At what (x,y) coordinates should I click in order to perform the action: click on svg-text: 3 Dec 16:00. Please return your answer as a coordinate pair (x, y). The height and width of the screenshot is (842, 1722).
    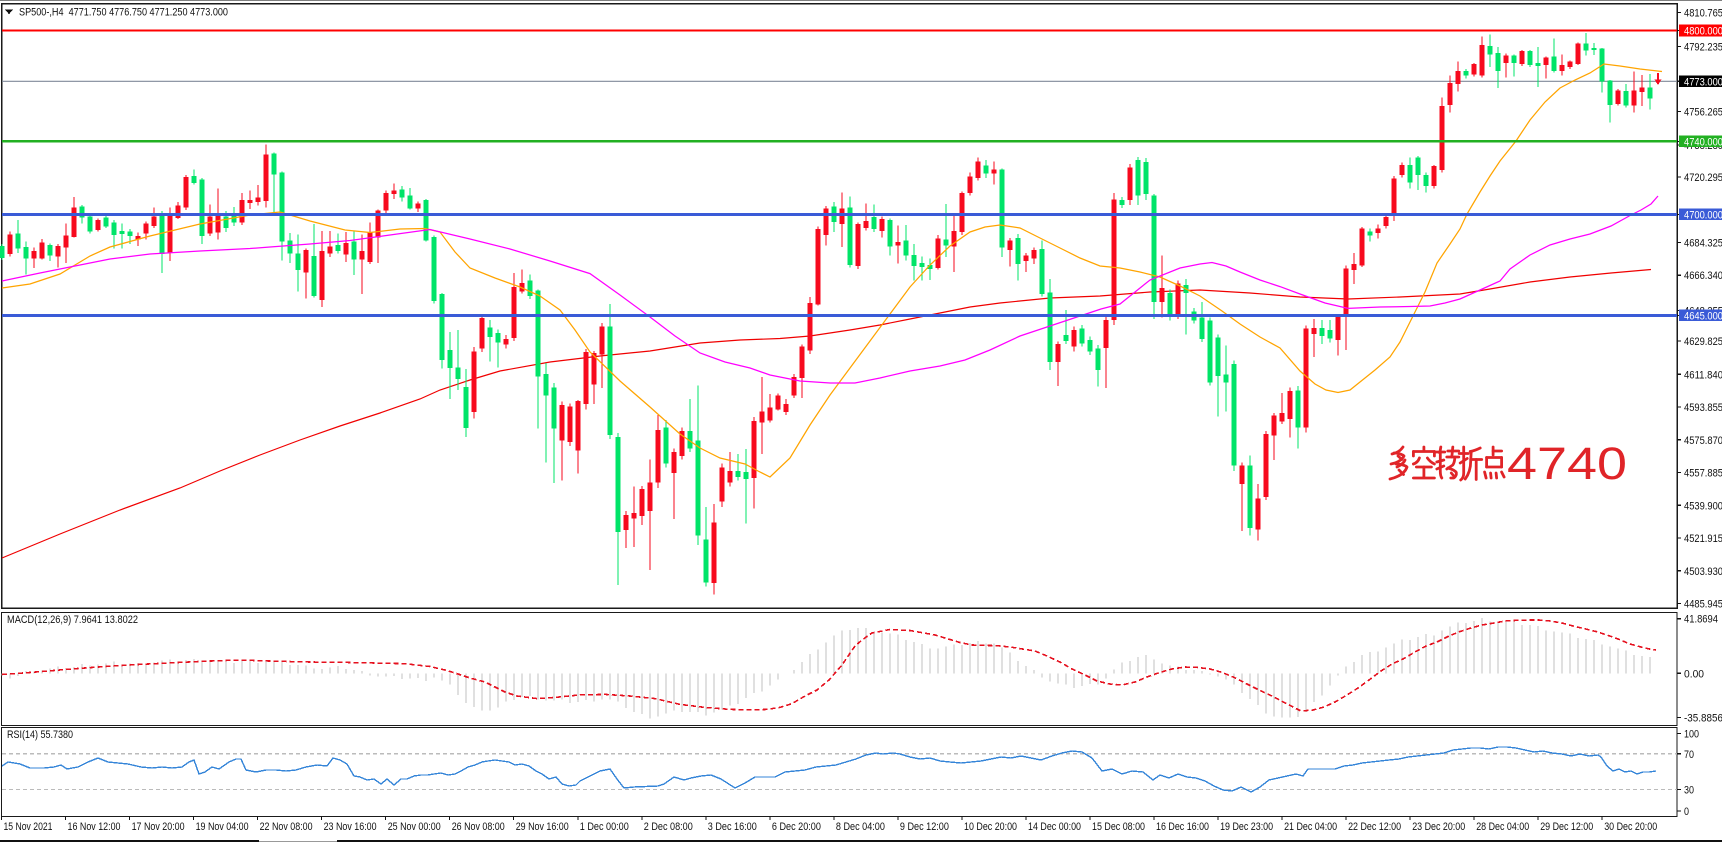
    Looking at the image, I should click on (732, 827).